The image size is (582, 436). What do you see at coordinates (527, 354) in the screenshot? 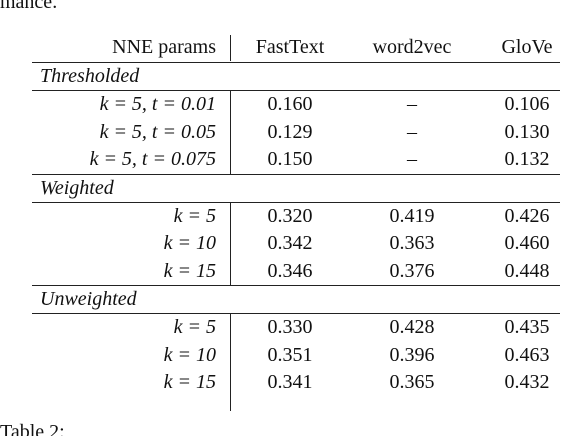
I see `cell: 0.463` at bounding box center [527, 354].